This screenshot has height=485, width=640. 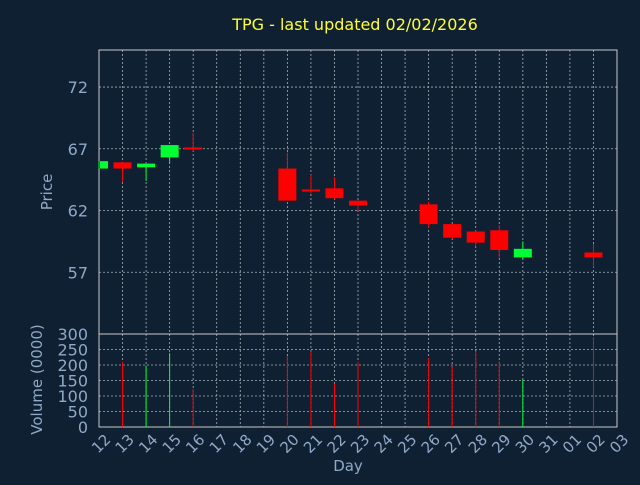 What do you see at coordinates (266, 444) in the screenshot?
I see `day-tick-label: 19` at bounding box center [266, 444].